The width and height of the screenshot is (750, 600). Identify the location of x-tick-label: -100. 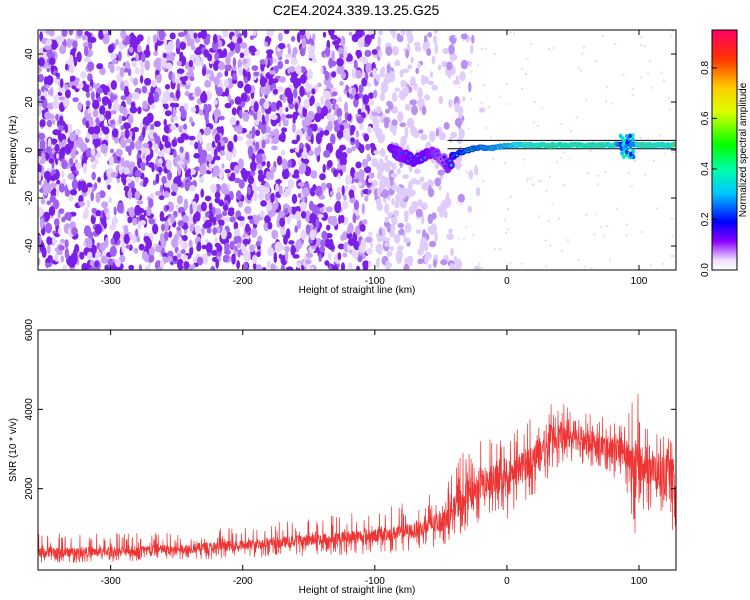
(375, 281).